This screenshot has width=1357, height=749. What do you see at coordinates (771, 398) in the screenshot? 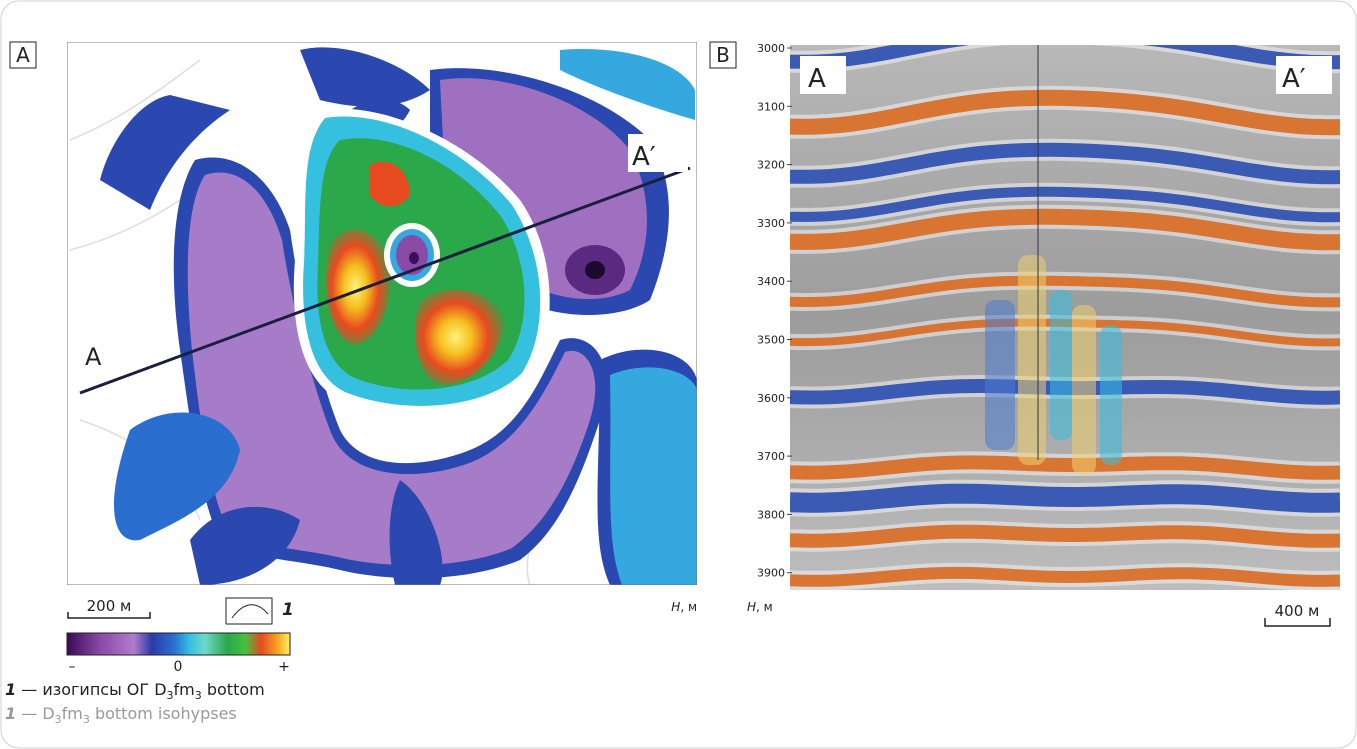
I see `depth-tick-label: 3600` at bounding box center [771, 398].